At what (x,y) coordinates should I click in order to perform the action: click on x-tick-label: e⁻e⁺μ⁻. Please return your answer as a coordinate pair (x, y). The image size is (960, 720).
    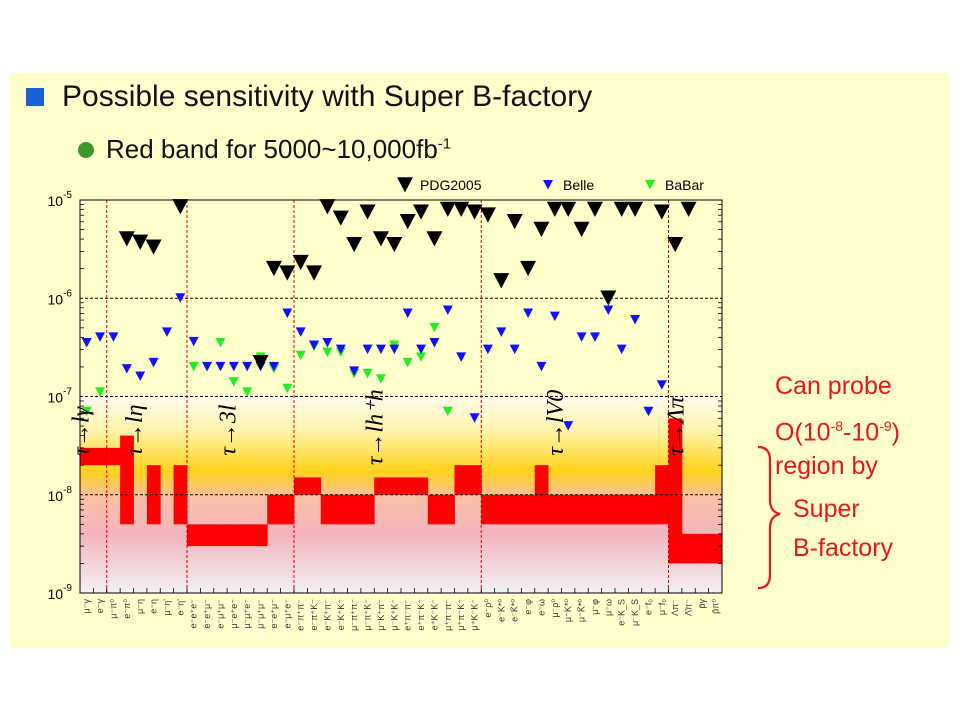
    Looking at the image, I should click on (207, 614).